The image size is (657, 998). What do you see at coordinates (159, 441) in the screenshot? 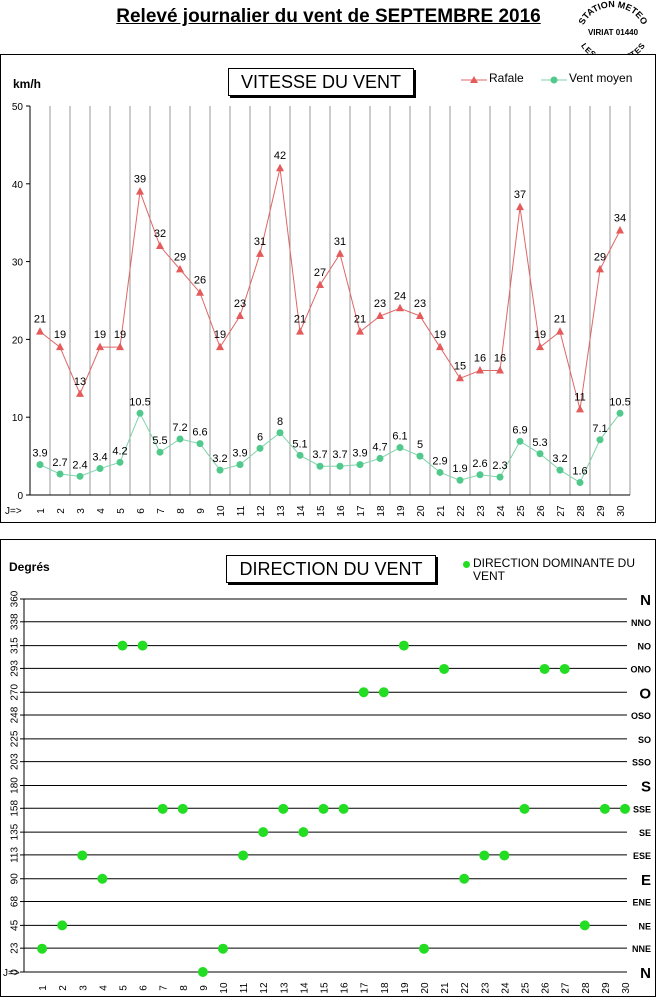
I see `mean-data-label: 5.5` at bounding box center [159, 441].